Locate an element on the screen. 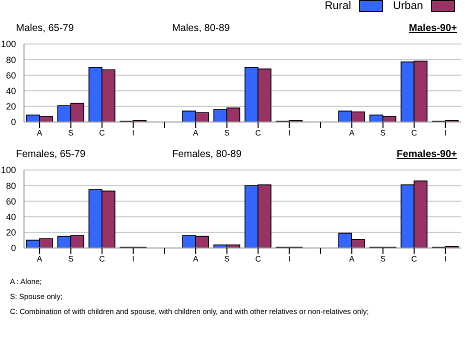 This screenshot has width=465, height=339. legend-label: Urban is located at coordinates (408, 6).